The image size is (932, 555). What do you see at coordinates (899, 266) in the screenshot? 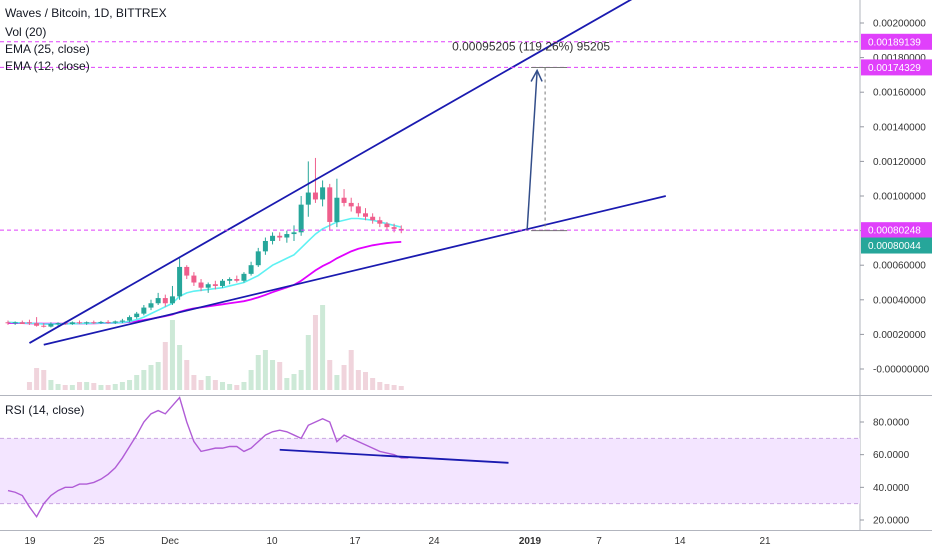
I see `price-tick-label: 0.00060000` at bounding box center [899, 266].